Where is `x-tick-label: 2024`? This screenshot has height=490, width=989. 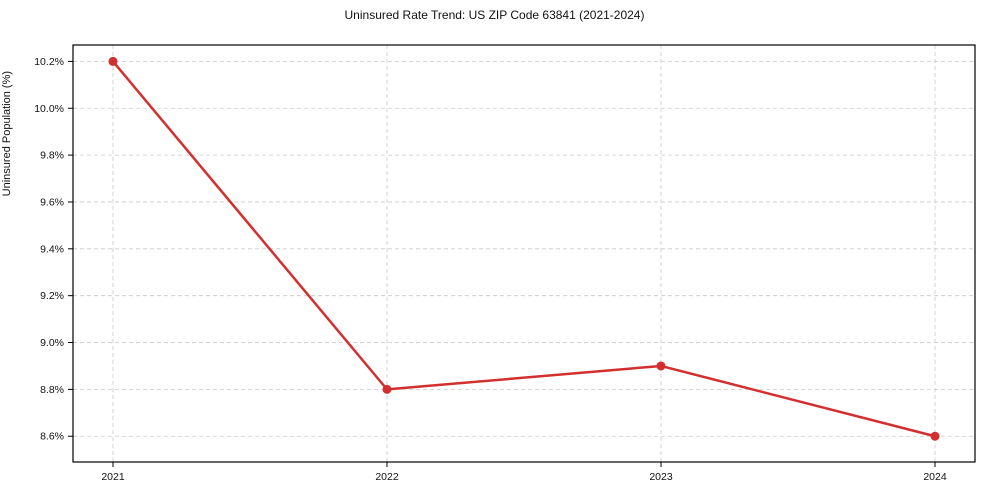 x-tick-label: 2024 is located at coordinates (935, 477).